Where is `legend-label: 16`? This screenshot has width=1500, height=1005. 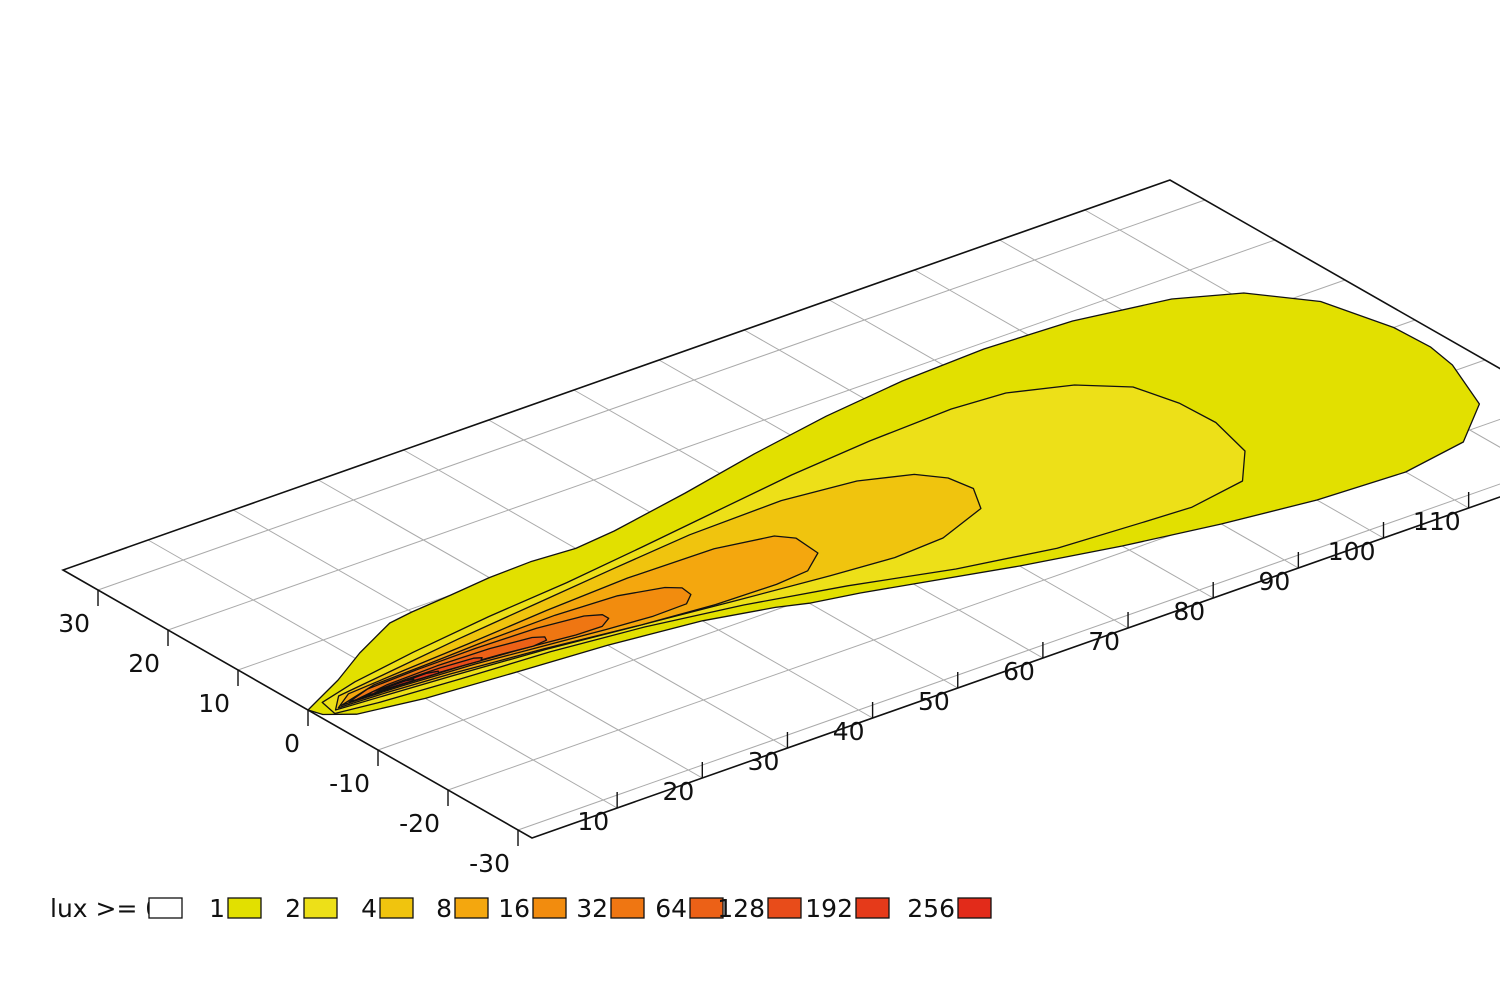 legend-label: 16 is located at coordinates (514, 908).